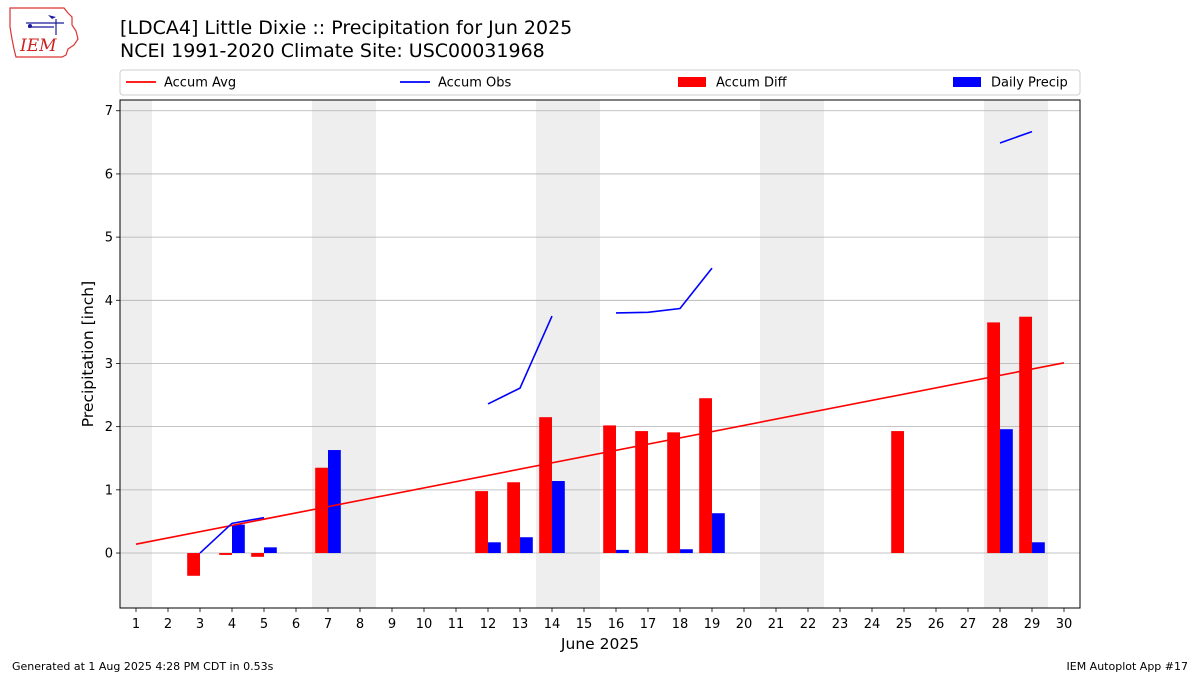 This screenshot has width=1200, height=675. Describe the element at coordinates (599, 644) in the screenshot. I see `x-axis-label: June 2025` at that location.